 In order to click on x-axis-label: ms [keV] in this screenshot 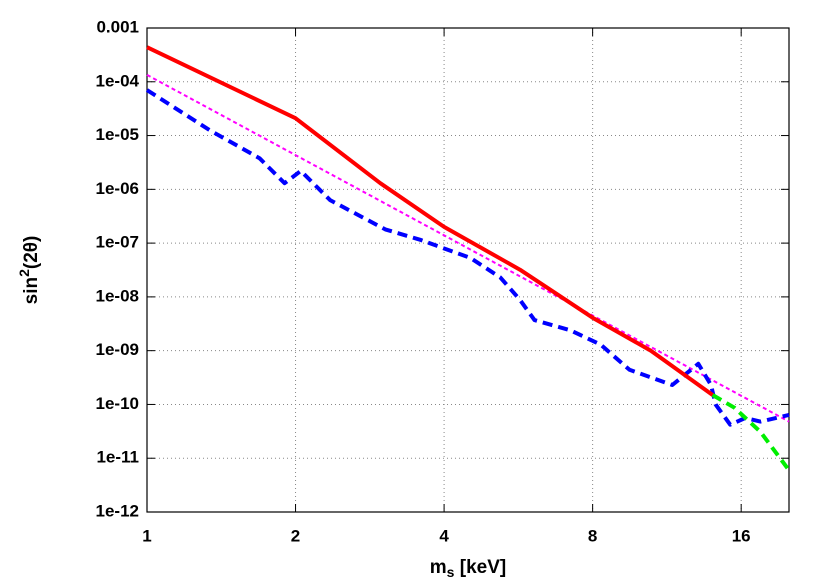, I will do `click(468, 568)`.